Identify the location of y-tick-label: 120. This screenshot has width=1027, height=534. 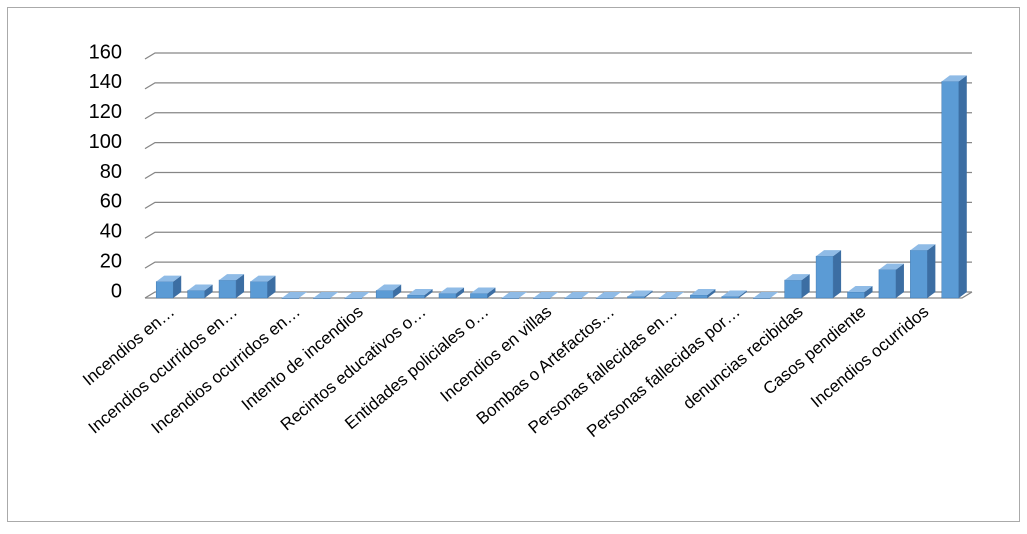
(105, 112).